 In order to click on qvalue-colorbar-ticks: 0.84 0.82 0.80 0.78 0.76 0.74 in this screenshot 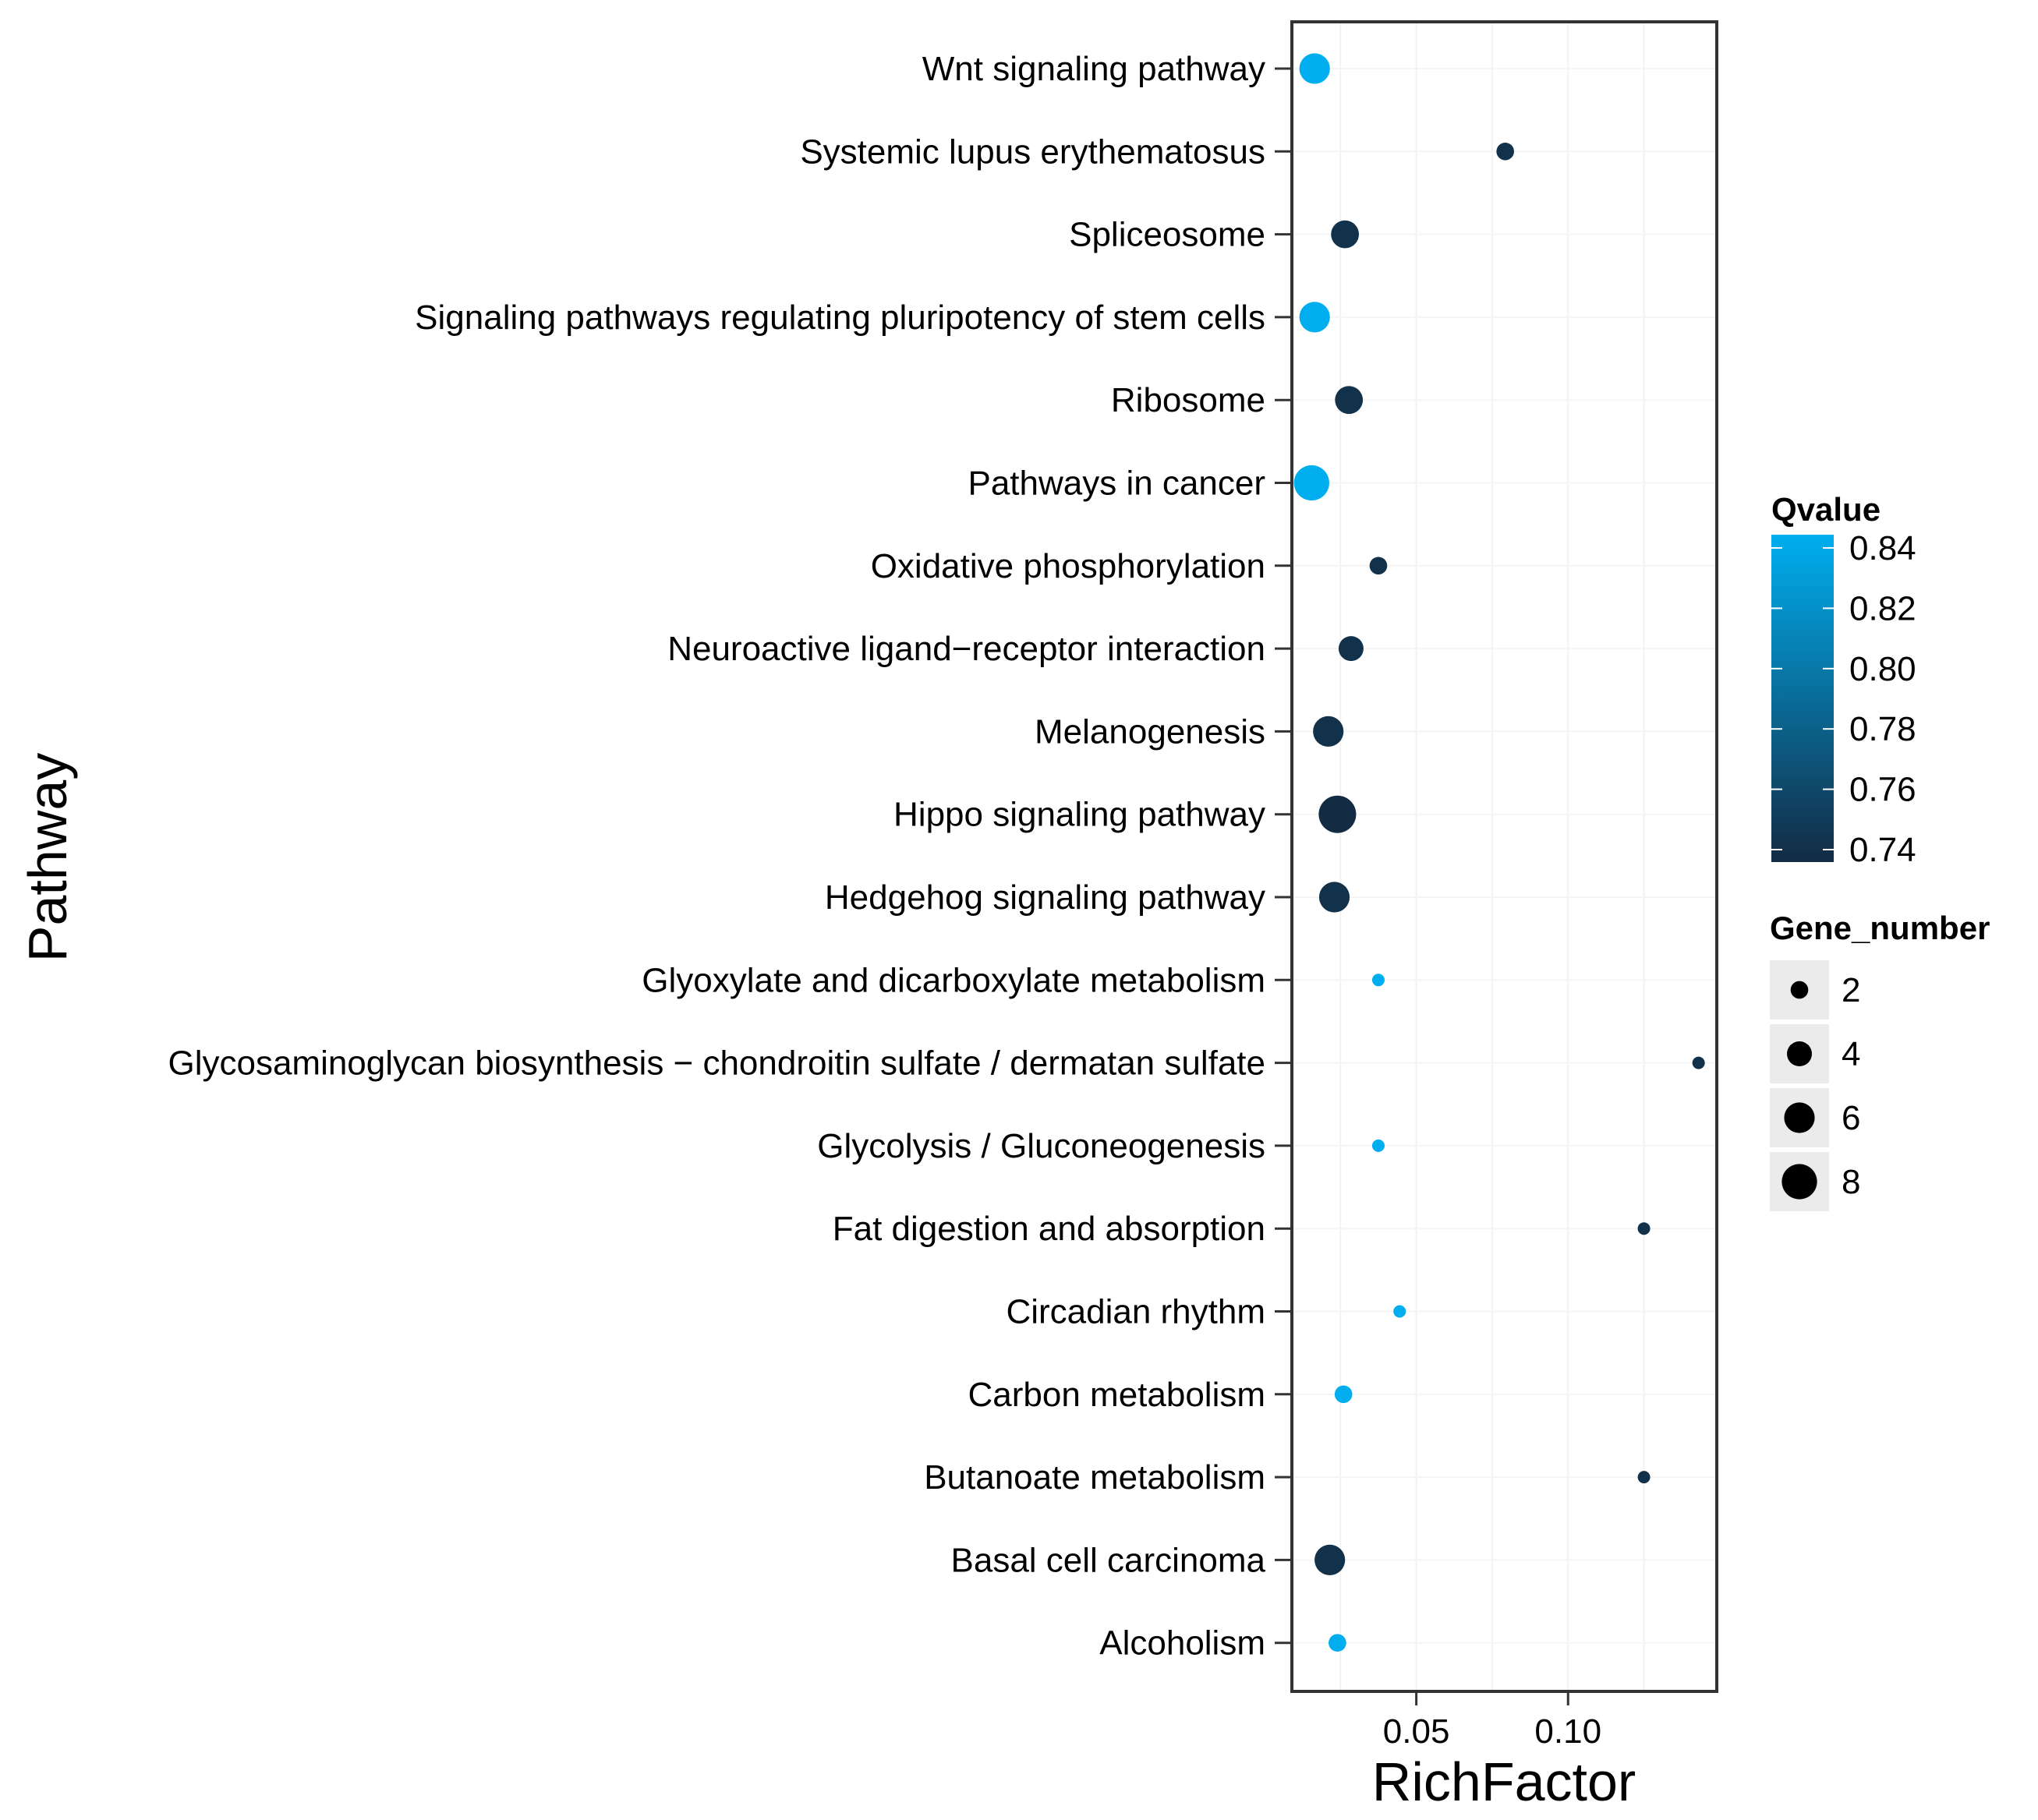, I will do `click(1844, 699)`.